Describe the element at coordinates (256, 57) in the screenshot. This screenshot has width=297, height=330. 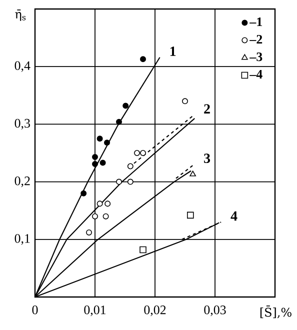
I see `legend-label: –3` at that location.